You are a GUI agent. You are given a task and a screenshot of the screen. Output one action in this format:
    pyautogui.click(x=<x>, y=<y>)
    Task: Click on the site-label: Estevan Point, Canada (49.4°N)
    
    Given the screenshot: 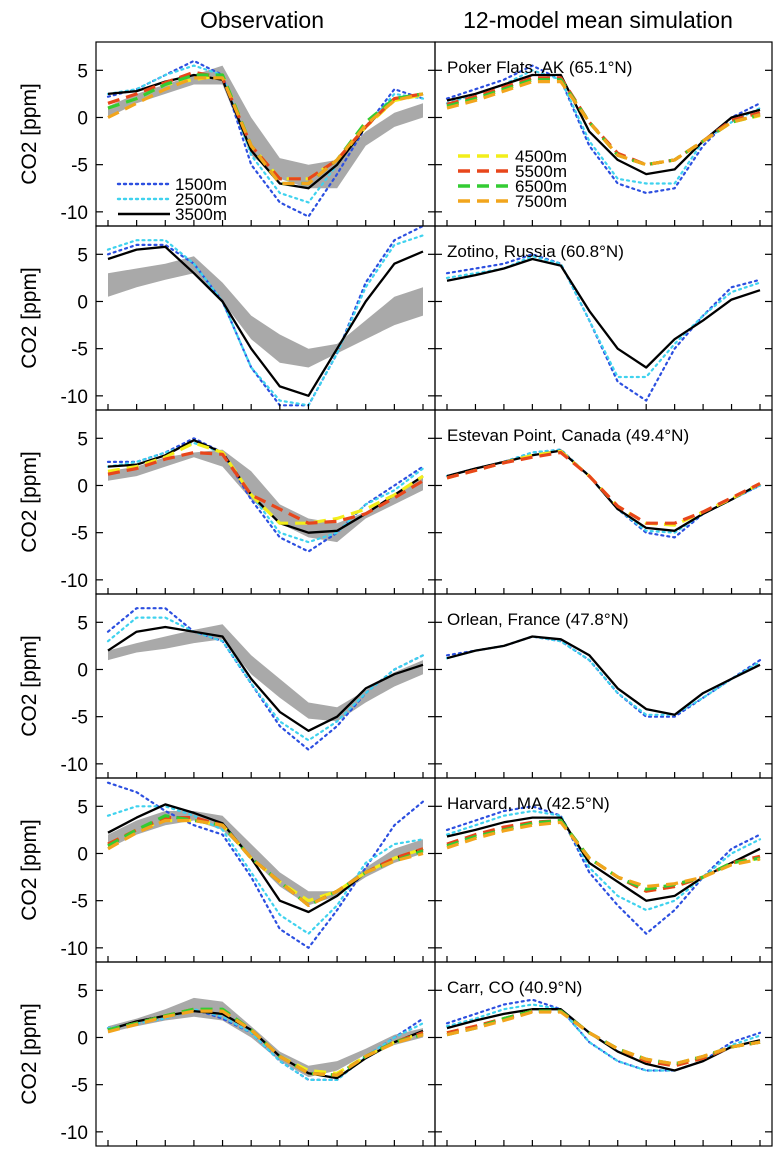 What is the action you would take?
    pyautogui.click(x=568, y=435)
    